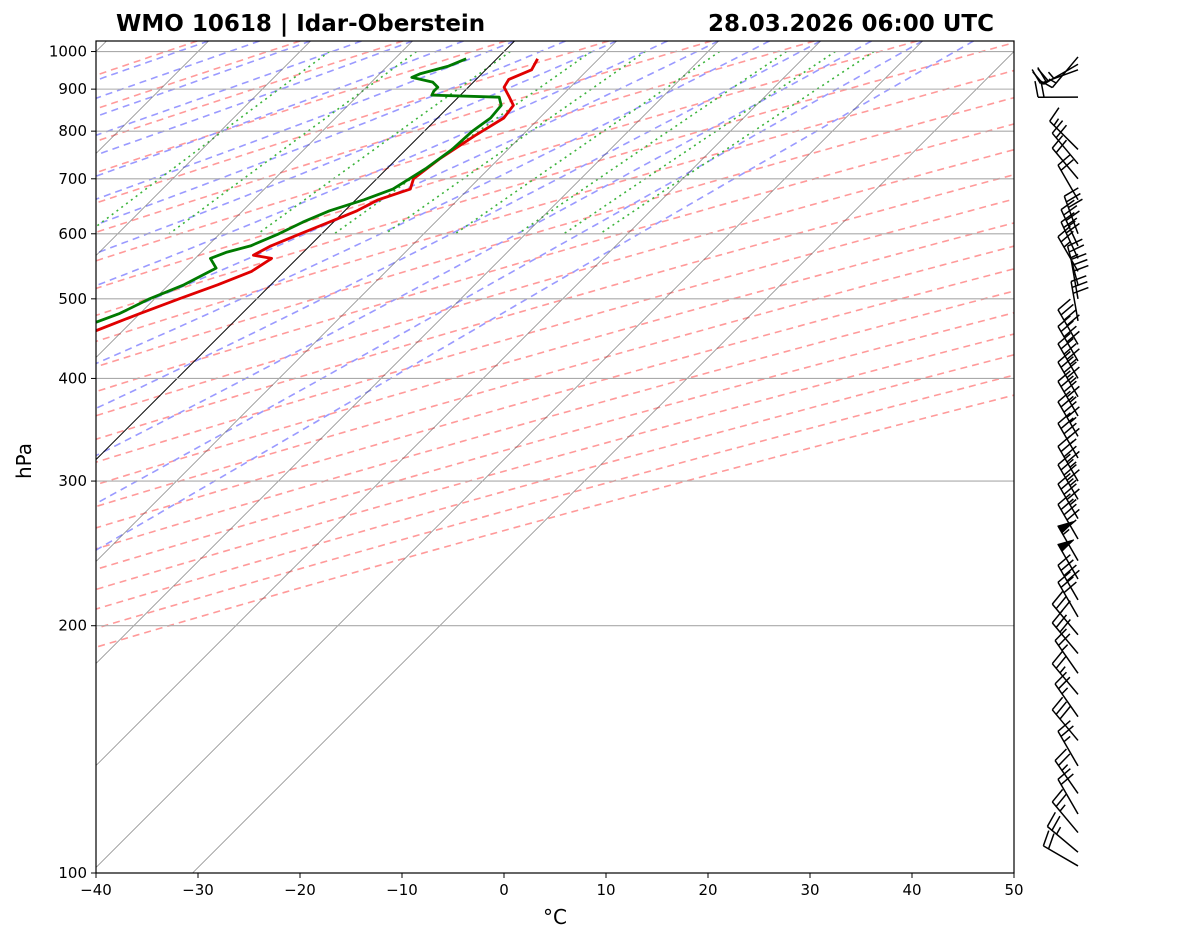  I want to click on y-tick-label: 1000, so click(68, 52).